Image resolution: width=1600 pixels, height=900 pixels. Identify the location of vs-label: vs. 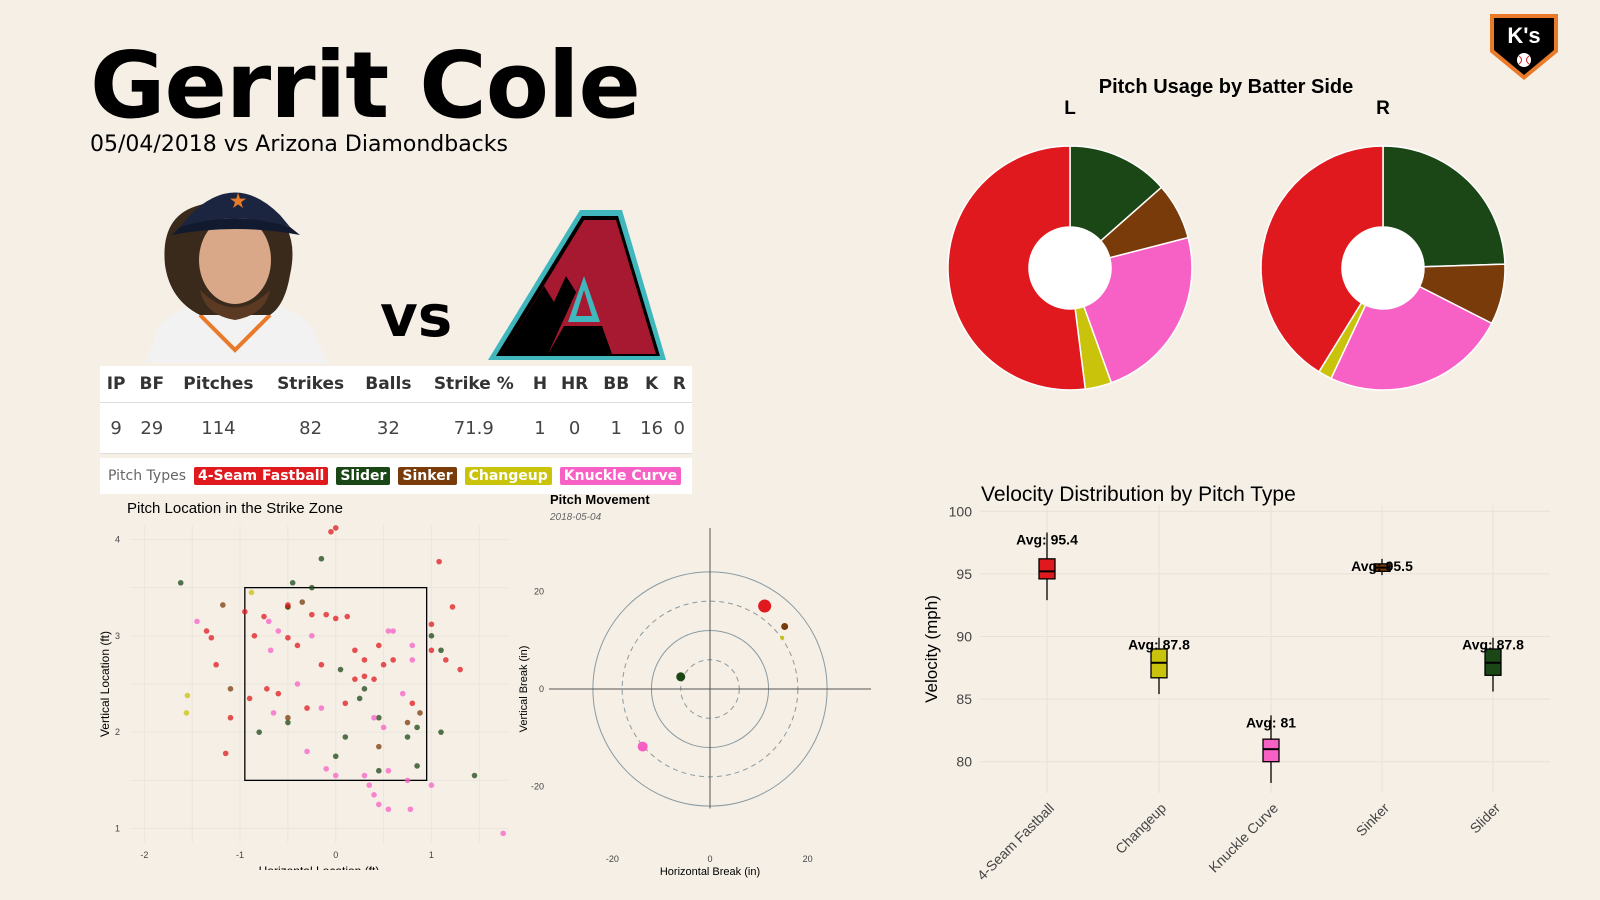
(416, 316).